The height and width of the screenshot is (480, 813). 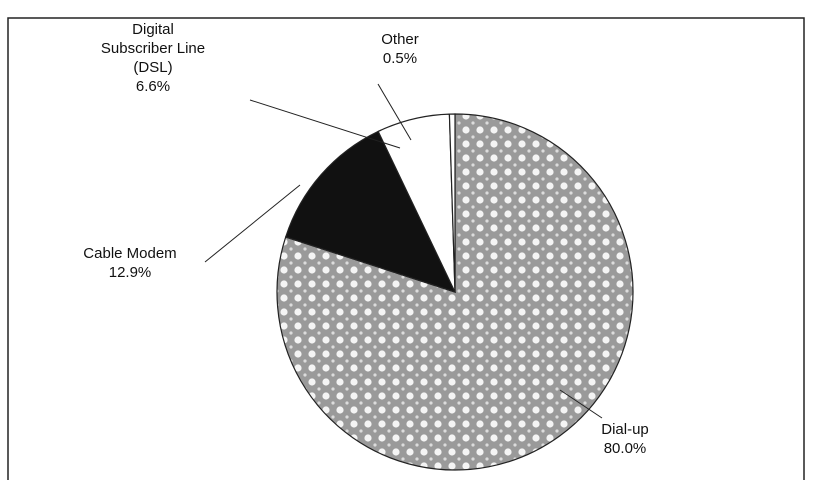 I want to click on value-label: 12.9%, so click(x=130, y=272).